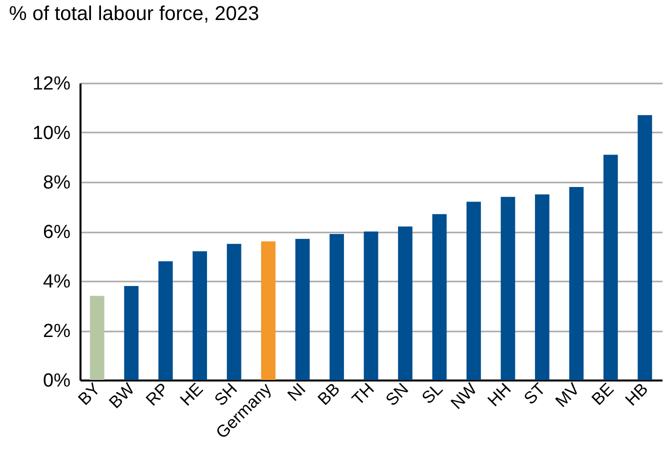  Describe the element at coordinates (51, 133) in the screenshot. I see `y-tick-label: 10%` at that location.